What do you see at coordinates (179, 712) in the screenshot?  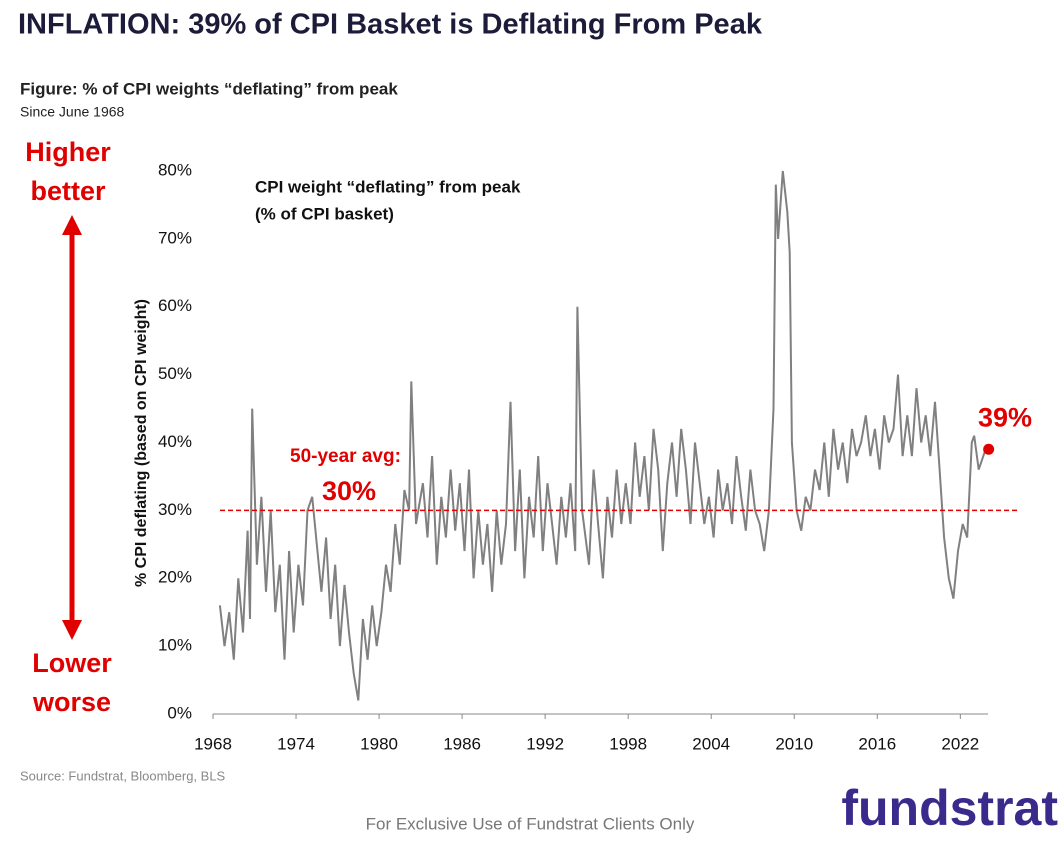 I see `y-tick-label: 0%` at bounding box center [179, 712].